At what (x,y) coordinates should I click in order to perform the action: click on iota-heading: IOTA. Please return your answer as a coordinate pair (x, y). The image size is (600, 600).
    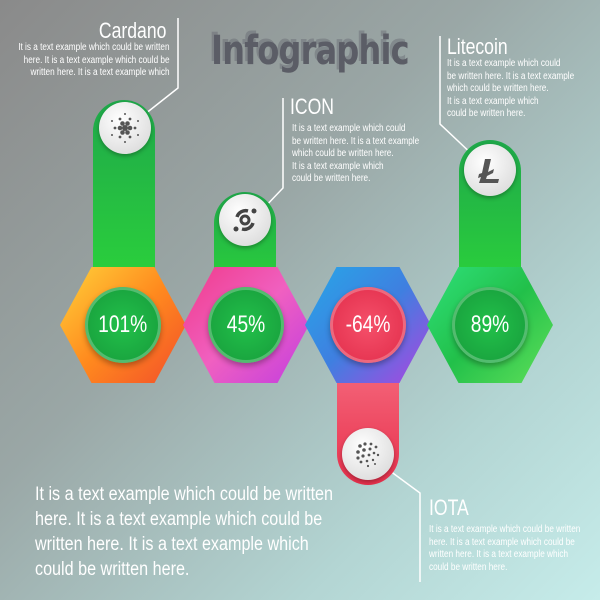
    Looking at the image, I should click on (449, 507).